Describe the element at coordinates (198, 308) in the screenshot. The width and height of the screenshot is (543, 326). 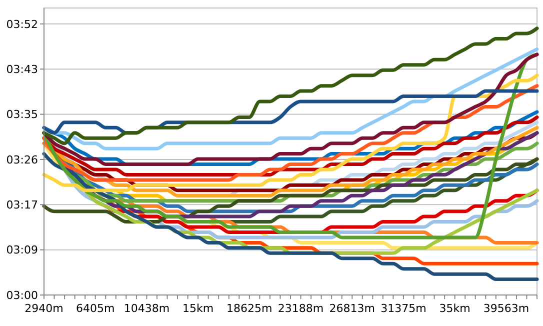
I see `x-tick-label: 15km` at that location.